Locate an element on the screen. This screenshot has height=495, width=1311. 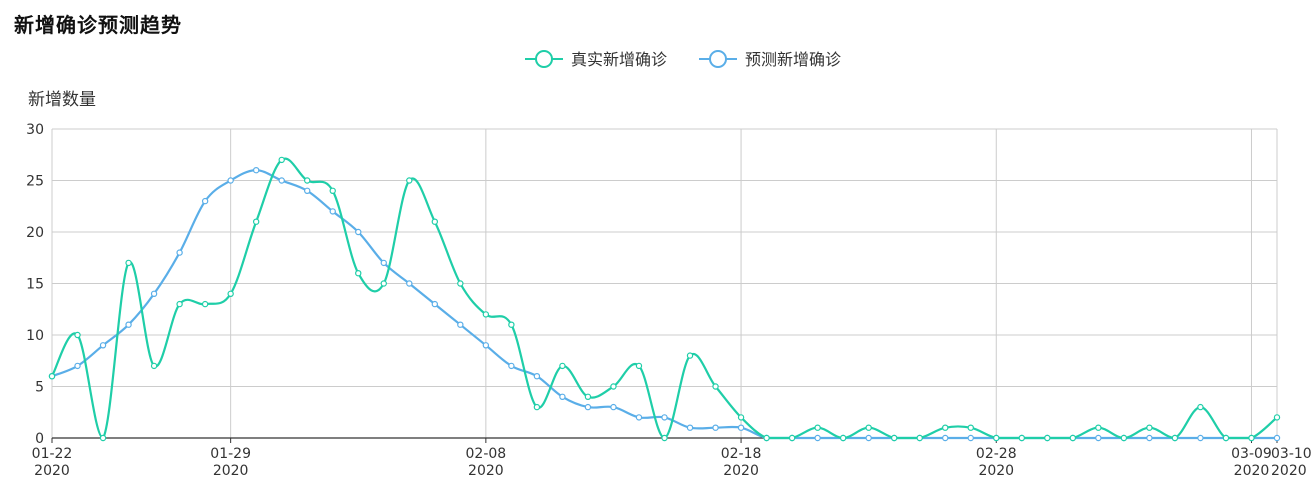
legend-label-predicted: 预测新增确诊 is located at coordinates (793, 59).